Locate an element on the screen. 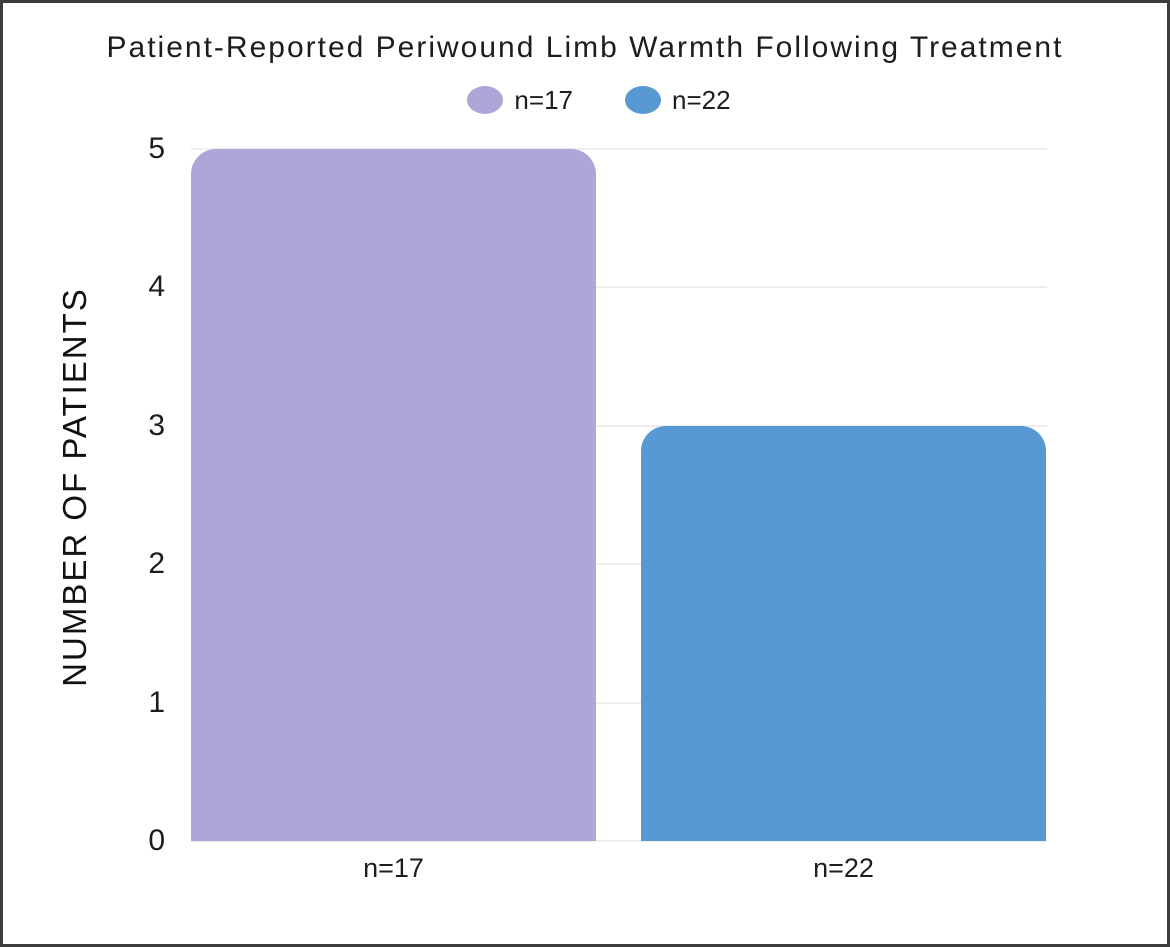 The height and width of the screenshot is (947, 1170). legend: n=17 n=22 is located at coordinates (592, 100).